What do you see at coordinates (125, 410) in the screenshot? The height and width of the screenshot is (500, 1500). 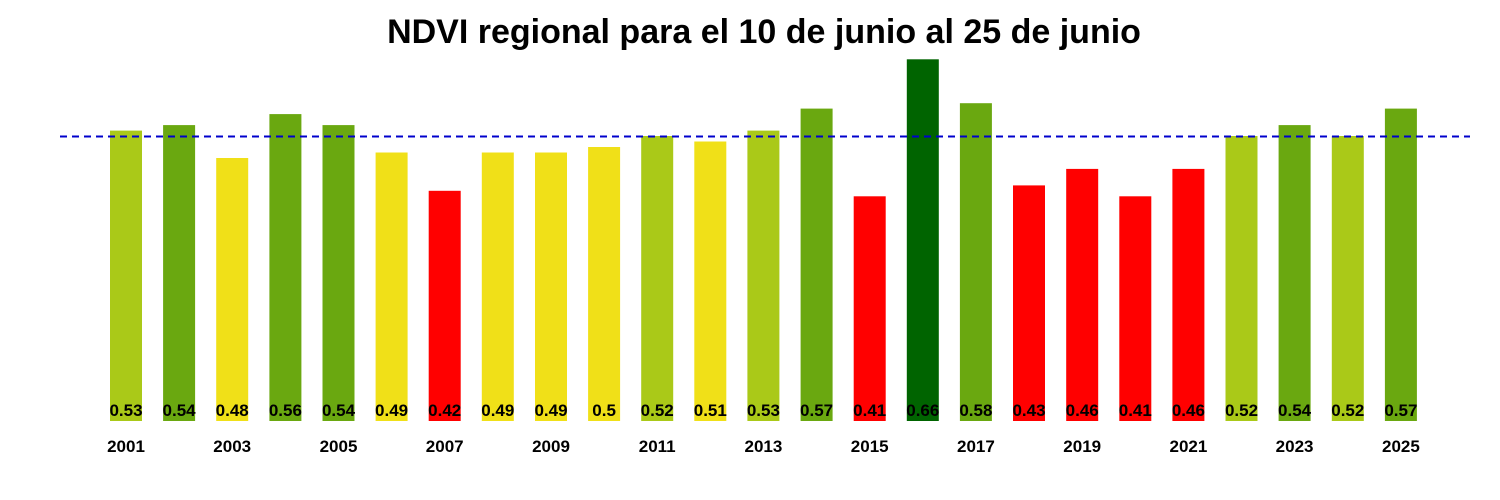 I see `value-label-2001: 0.53` at bounding box center [125, 410].